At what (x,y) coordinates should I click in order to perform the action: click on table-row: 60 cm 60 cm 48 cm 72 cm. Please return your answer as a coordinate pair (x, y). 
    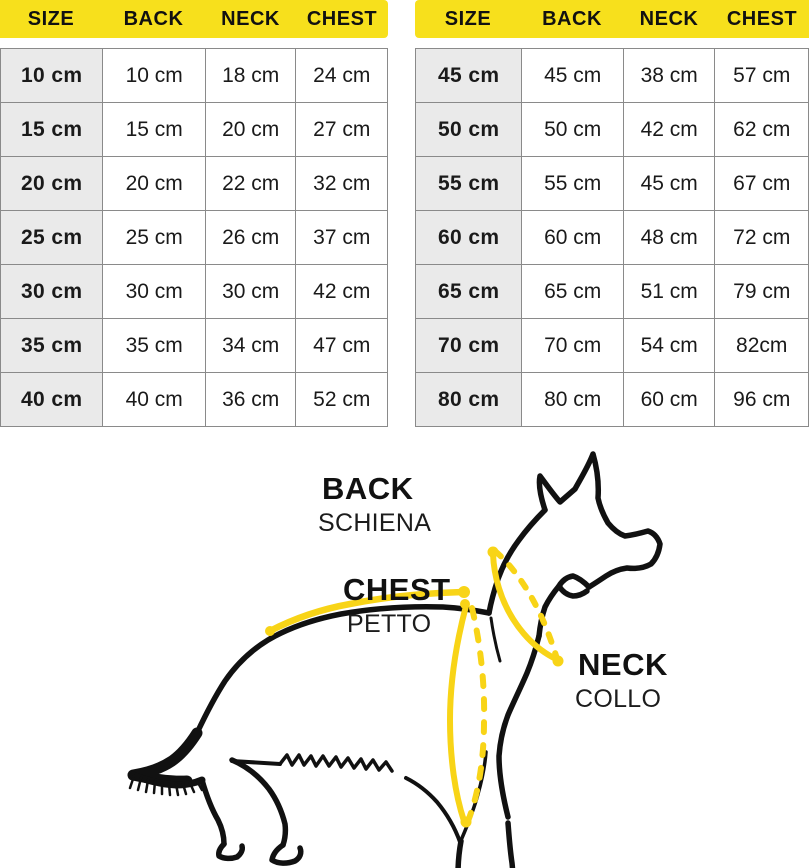
    Looking at the image, I should click on (612, 237).